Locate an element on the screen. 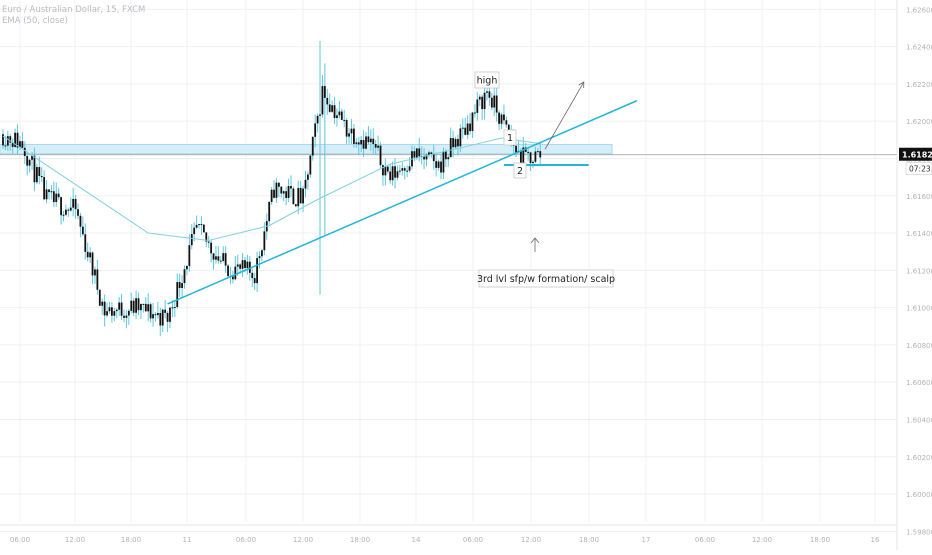 This screenshot has height=555, width=932. indicator-title: EMA (50, close) is located at coordinates (35, 21).